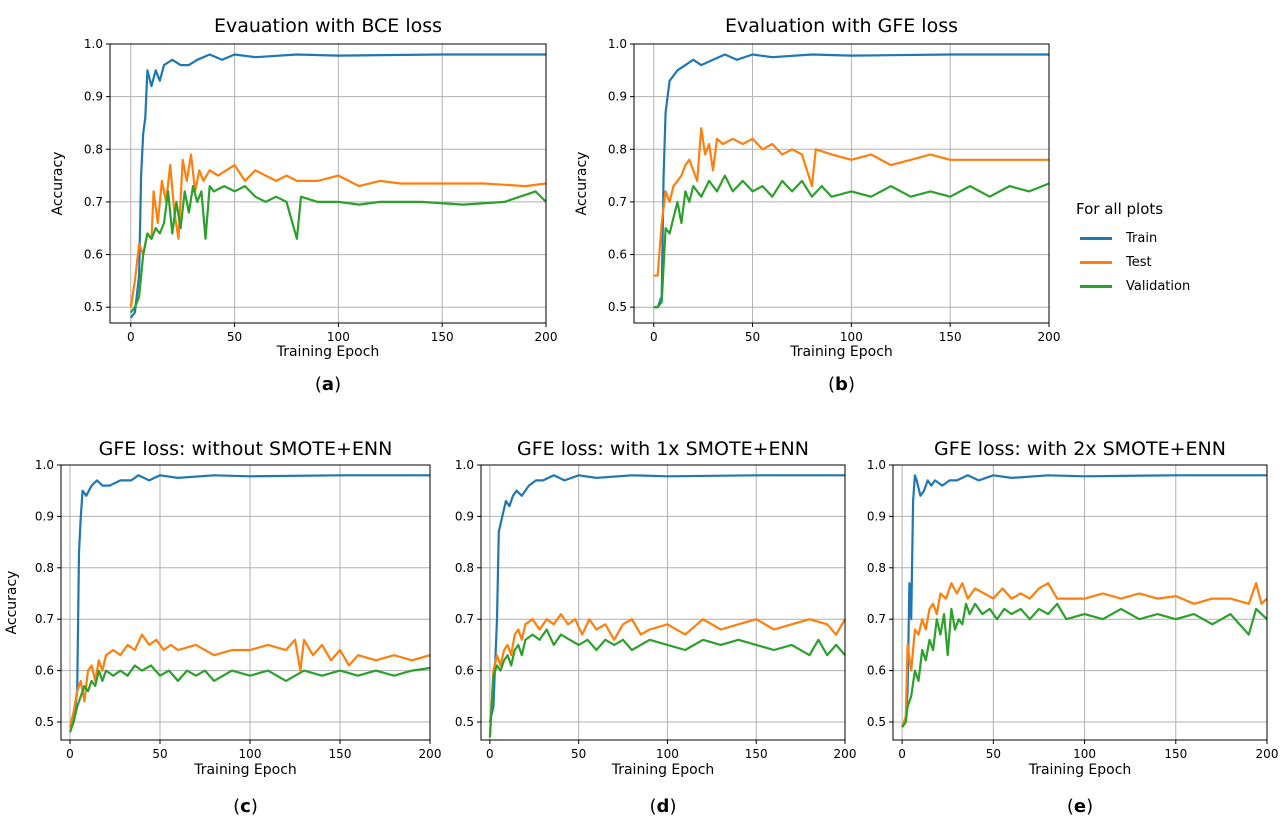  Describe the element at coordinates (851, 241) in the screenshot. I see `panel-b-series-validation` at that location.